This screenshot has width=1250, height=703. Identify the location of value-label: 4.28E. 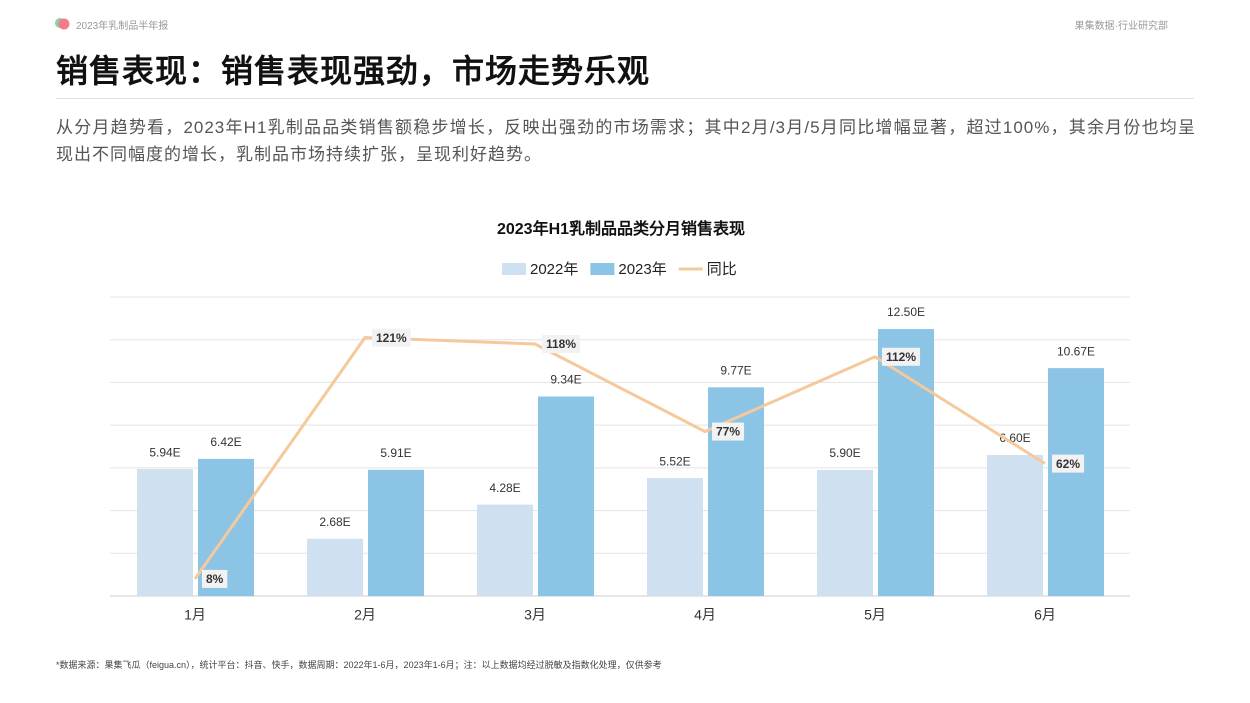
(504, 488).